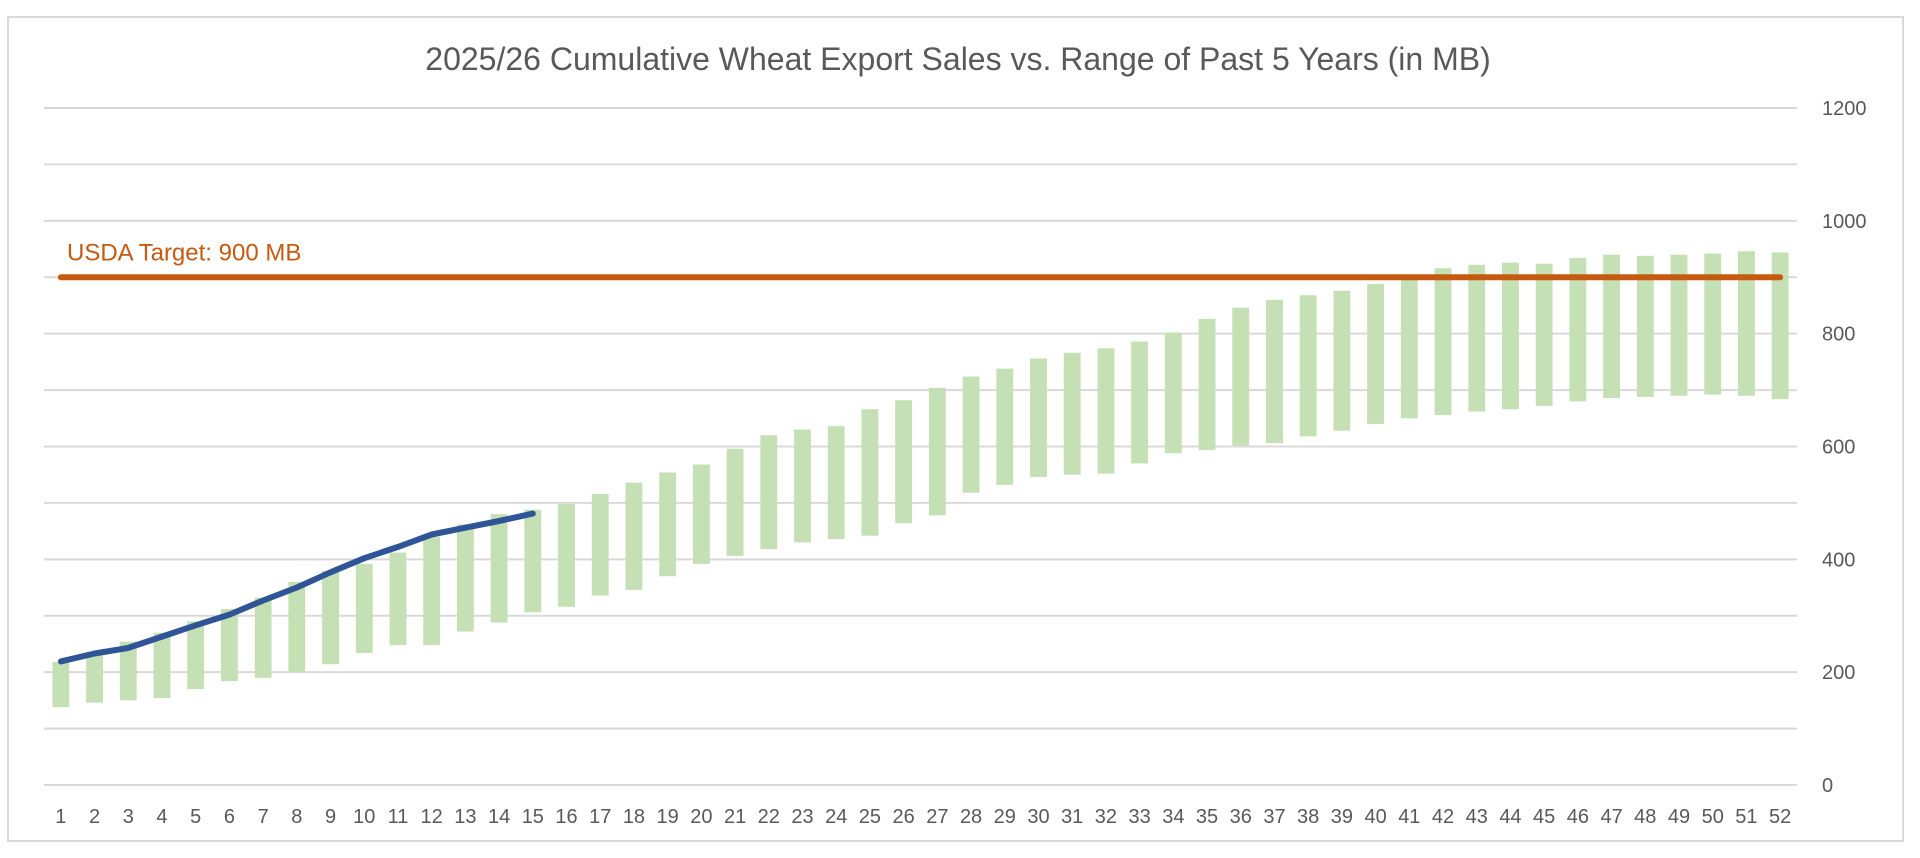 Image resolution: width=1920 pixels, height=858 pixels. I want to click on x-tick-label: 41, so click(1409, 817).